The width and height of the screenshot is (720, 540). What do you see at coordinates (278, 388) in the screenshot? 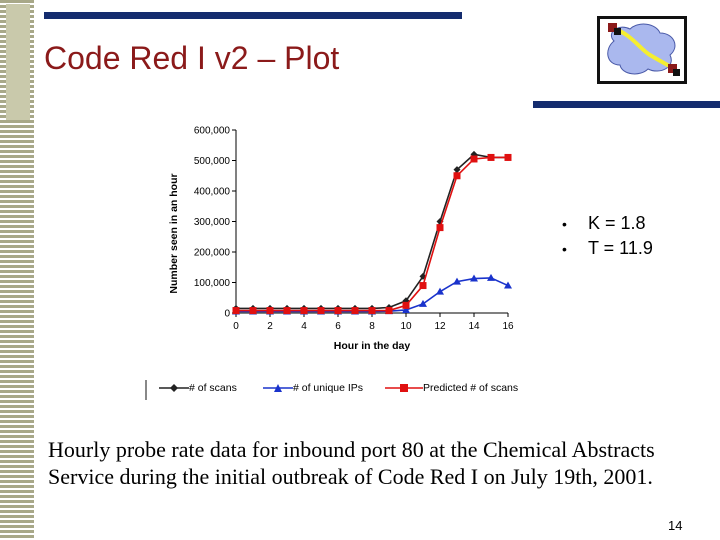
I see `legend-swatch-unique-ips` at bounding box center [278, 388].